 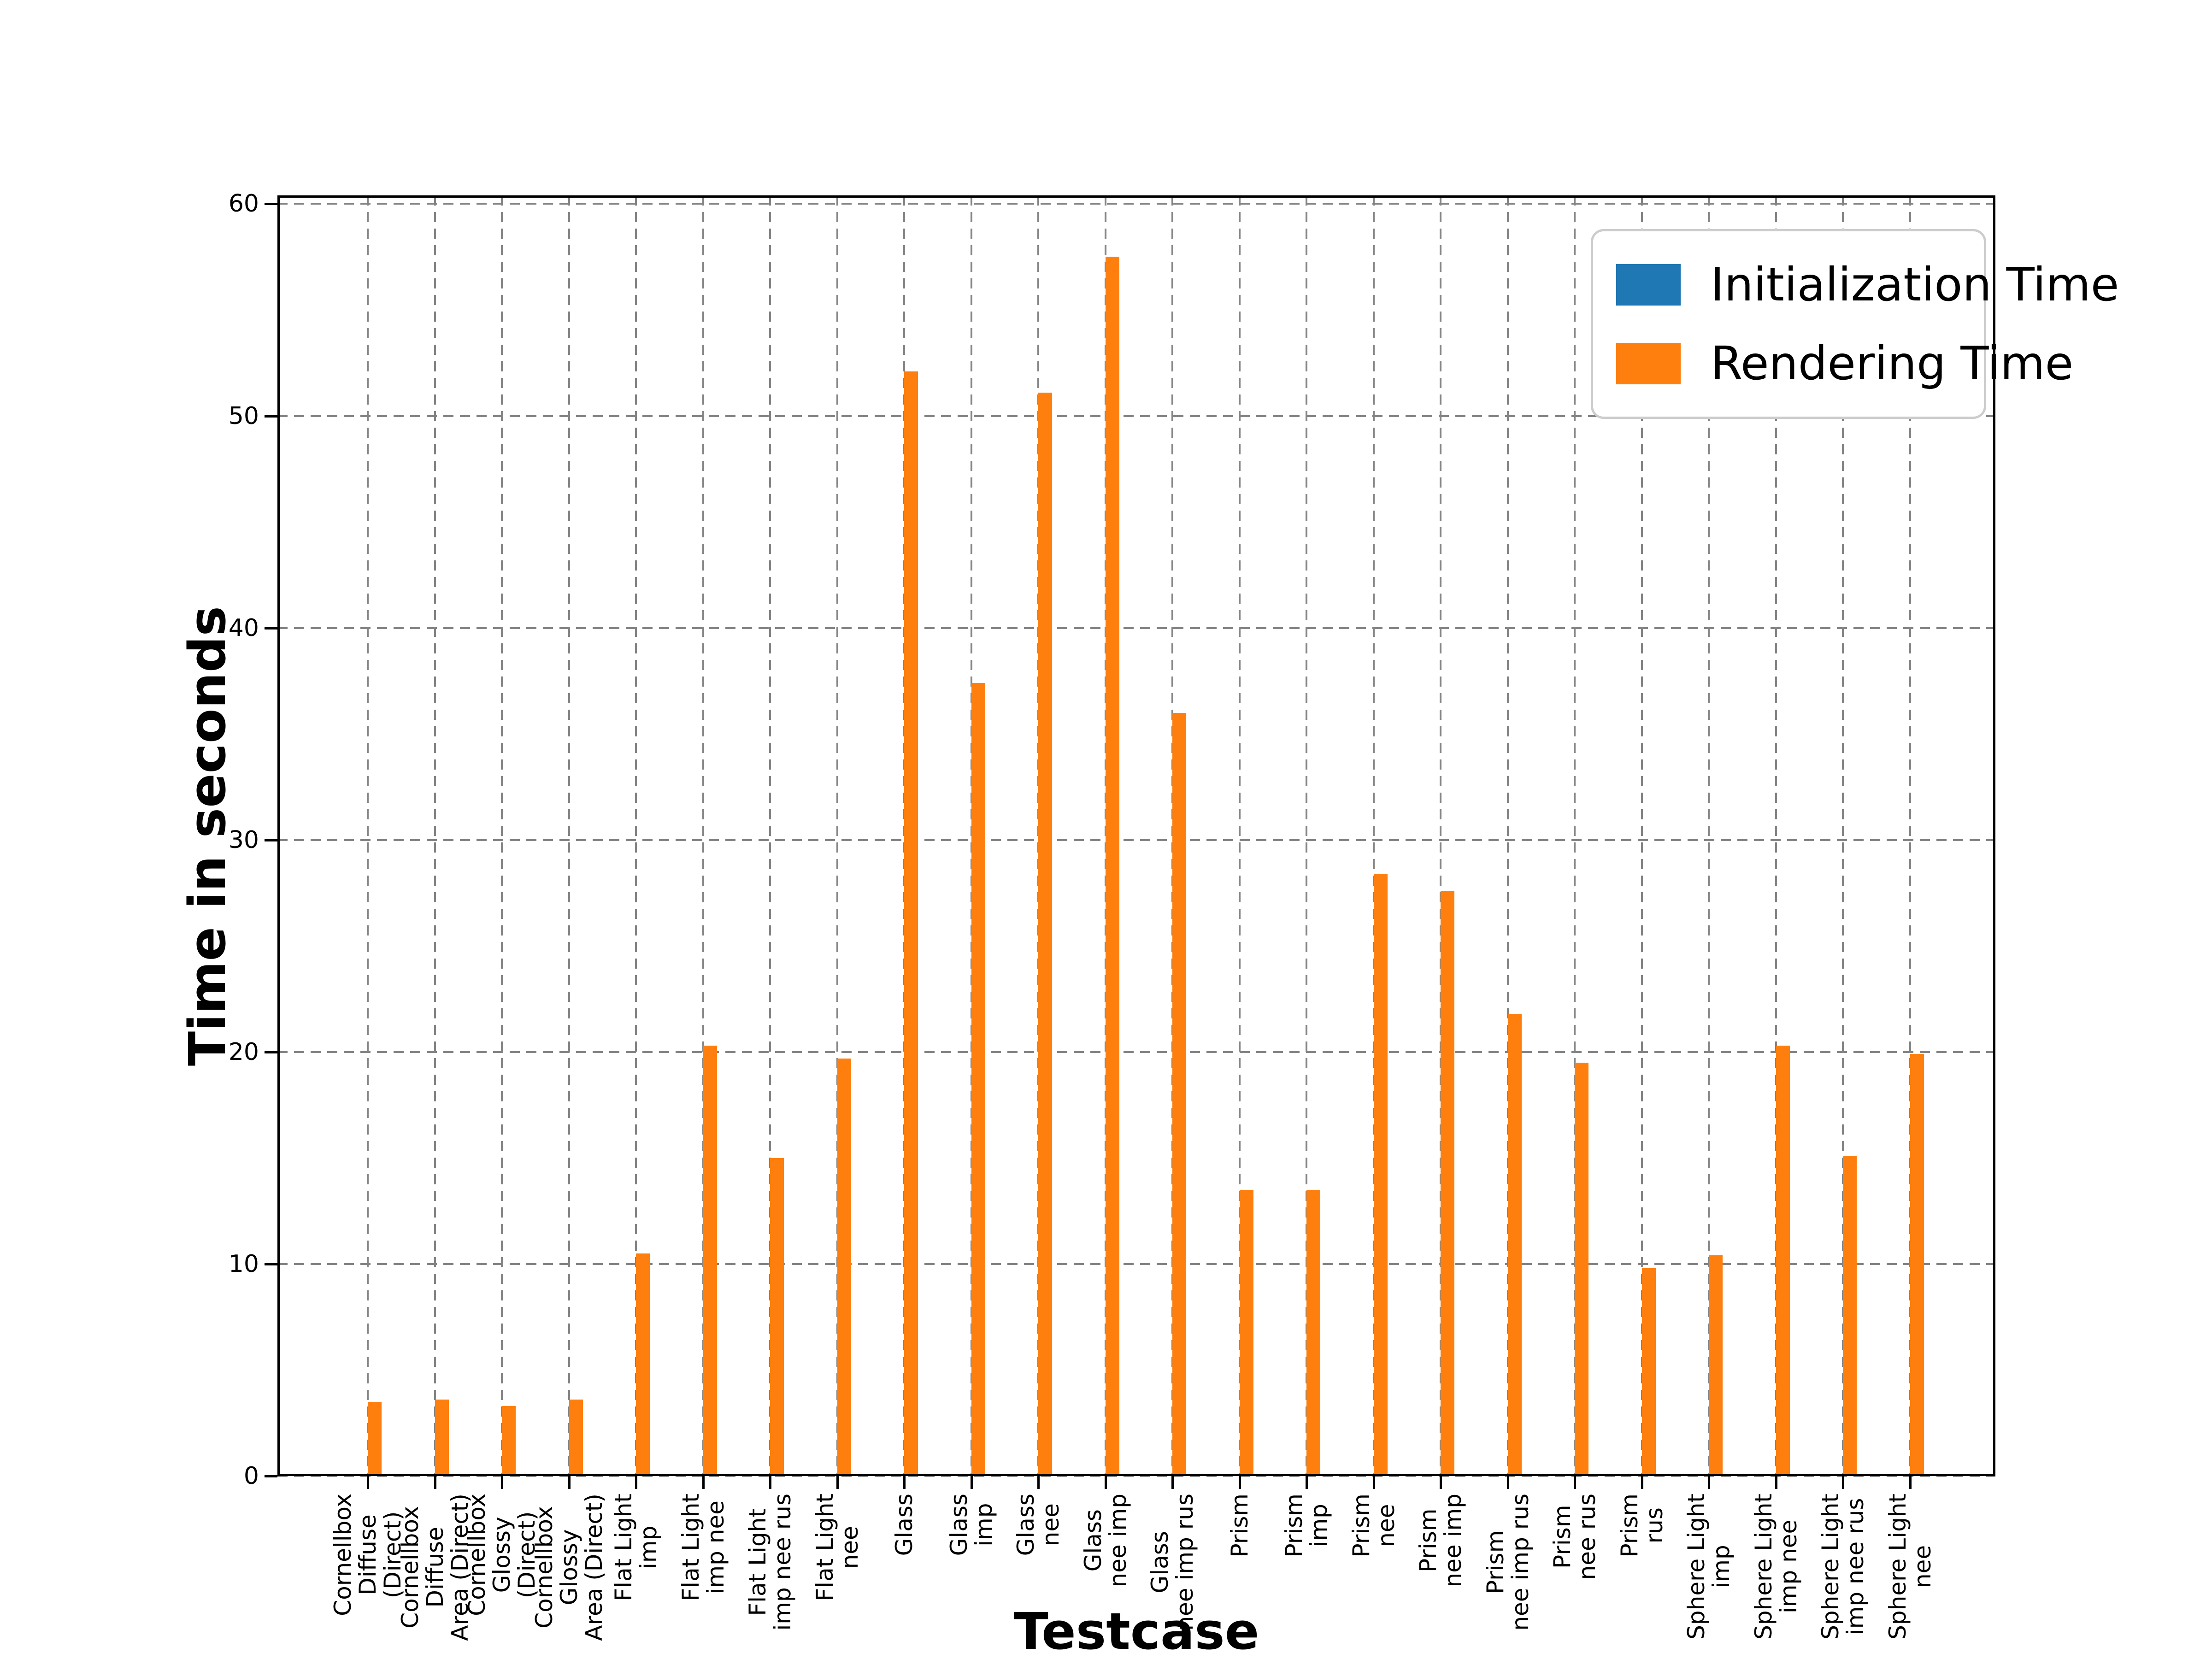 I want to click on y-tick-label: 10, so click(x=243, y=1264).